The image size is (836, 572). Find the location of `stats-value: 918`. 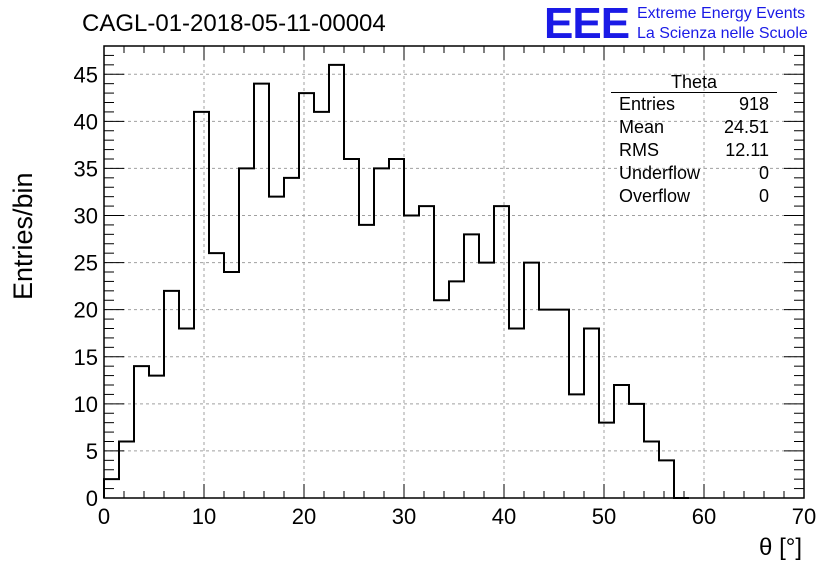

stats-value: 918 is located at coordinates (753, 104).